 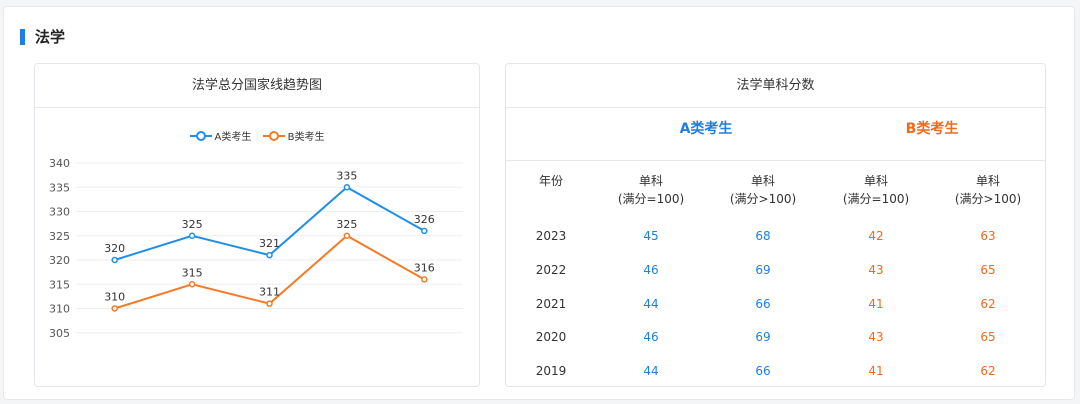 What do you see at coordinates (233, 137) in the screenshot?
I see `legend-label-a: A类考生` at bounding box center [233, 137].